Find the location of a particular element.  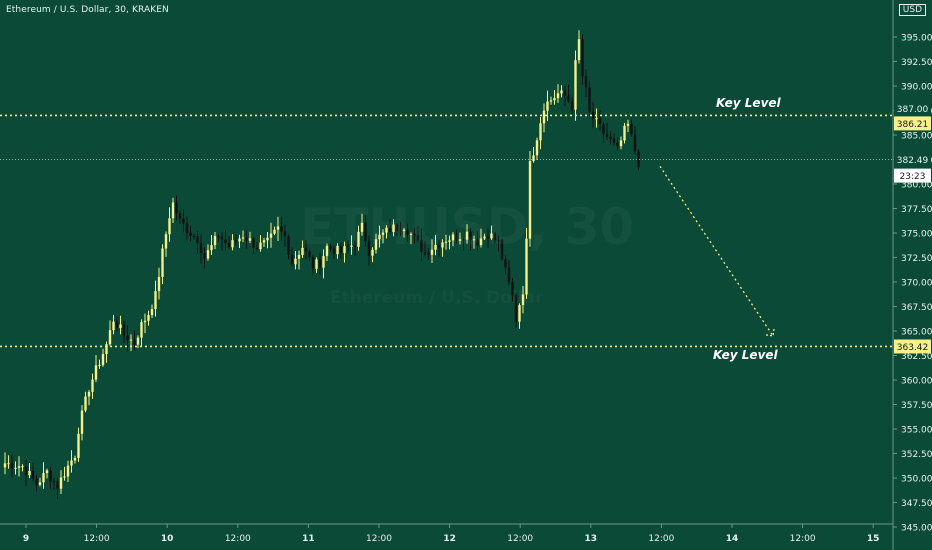

price-tick-label: 345.00 is located at coordinates (916, 529).